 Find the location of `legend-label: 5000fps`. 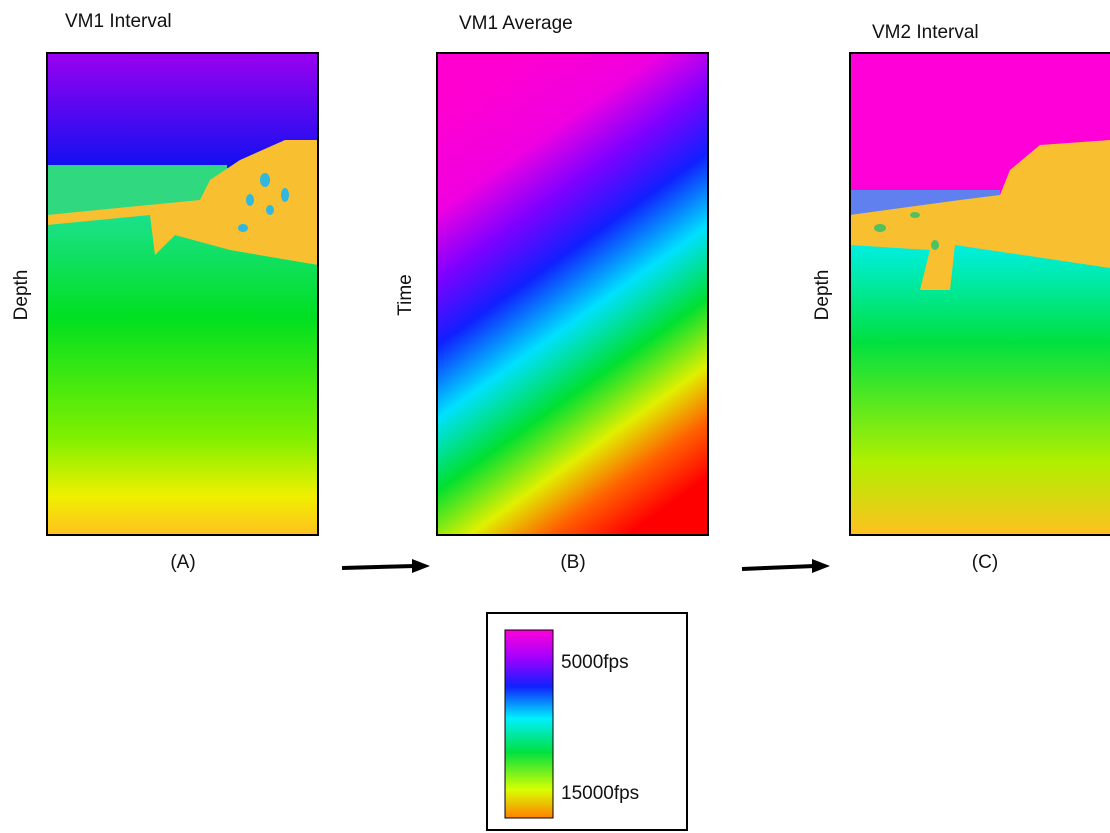

legend-label: 5000fps is located at coordinates (595, 662).